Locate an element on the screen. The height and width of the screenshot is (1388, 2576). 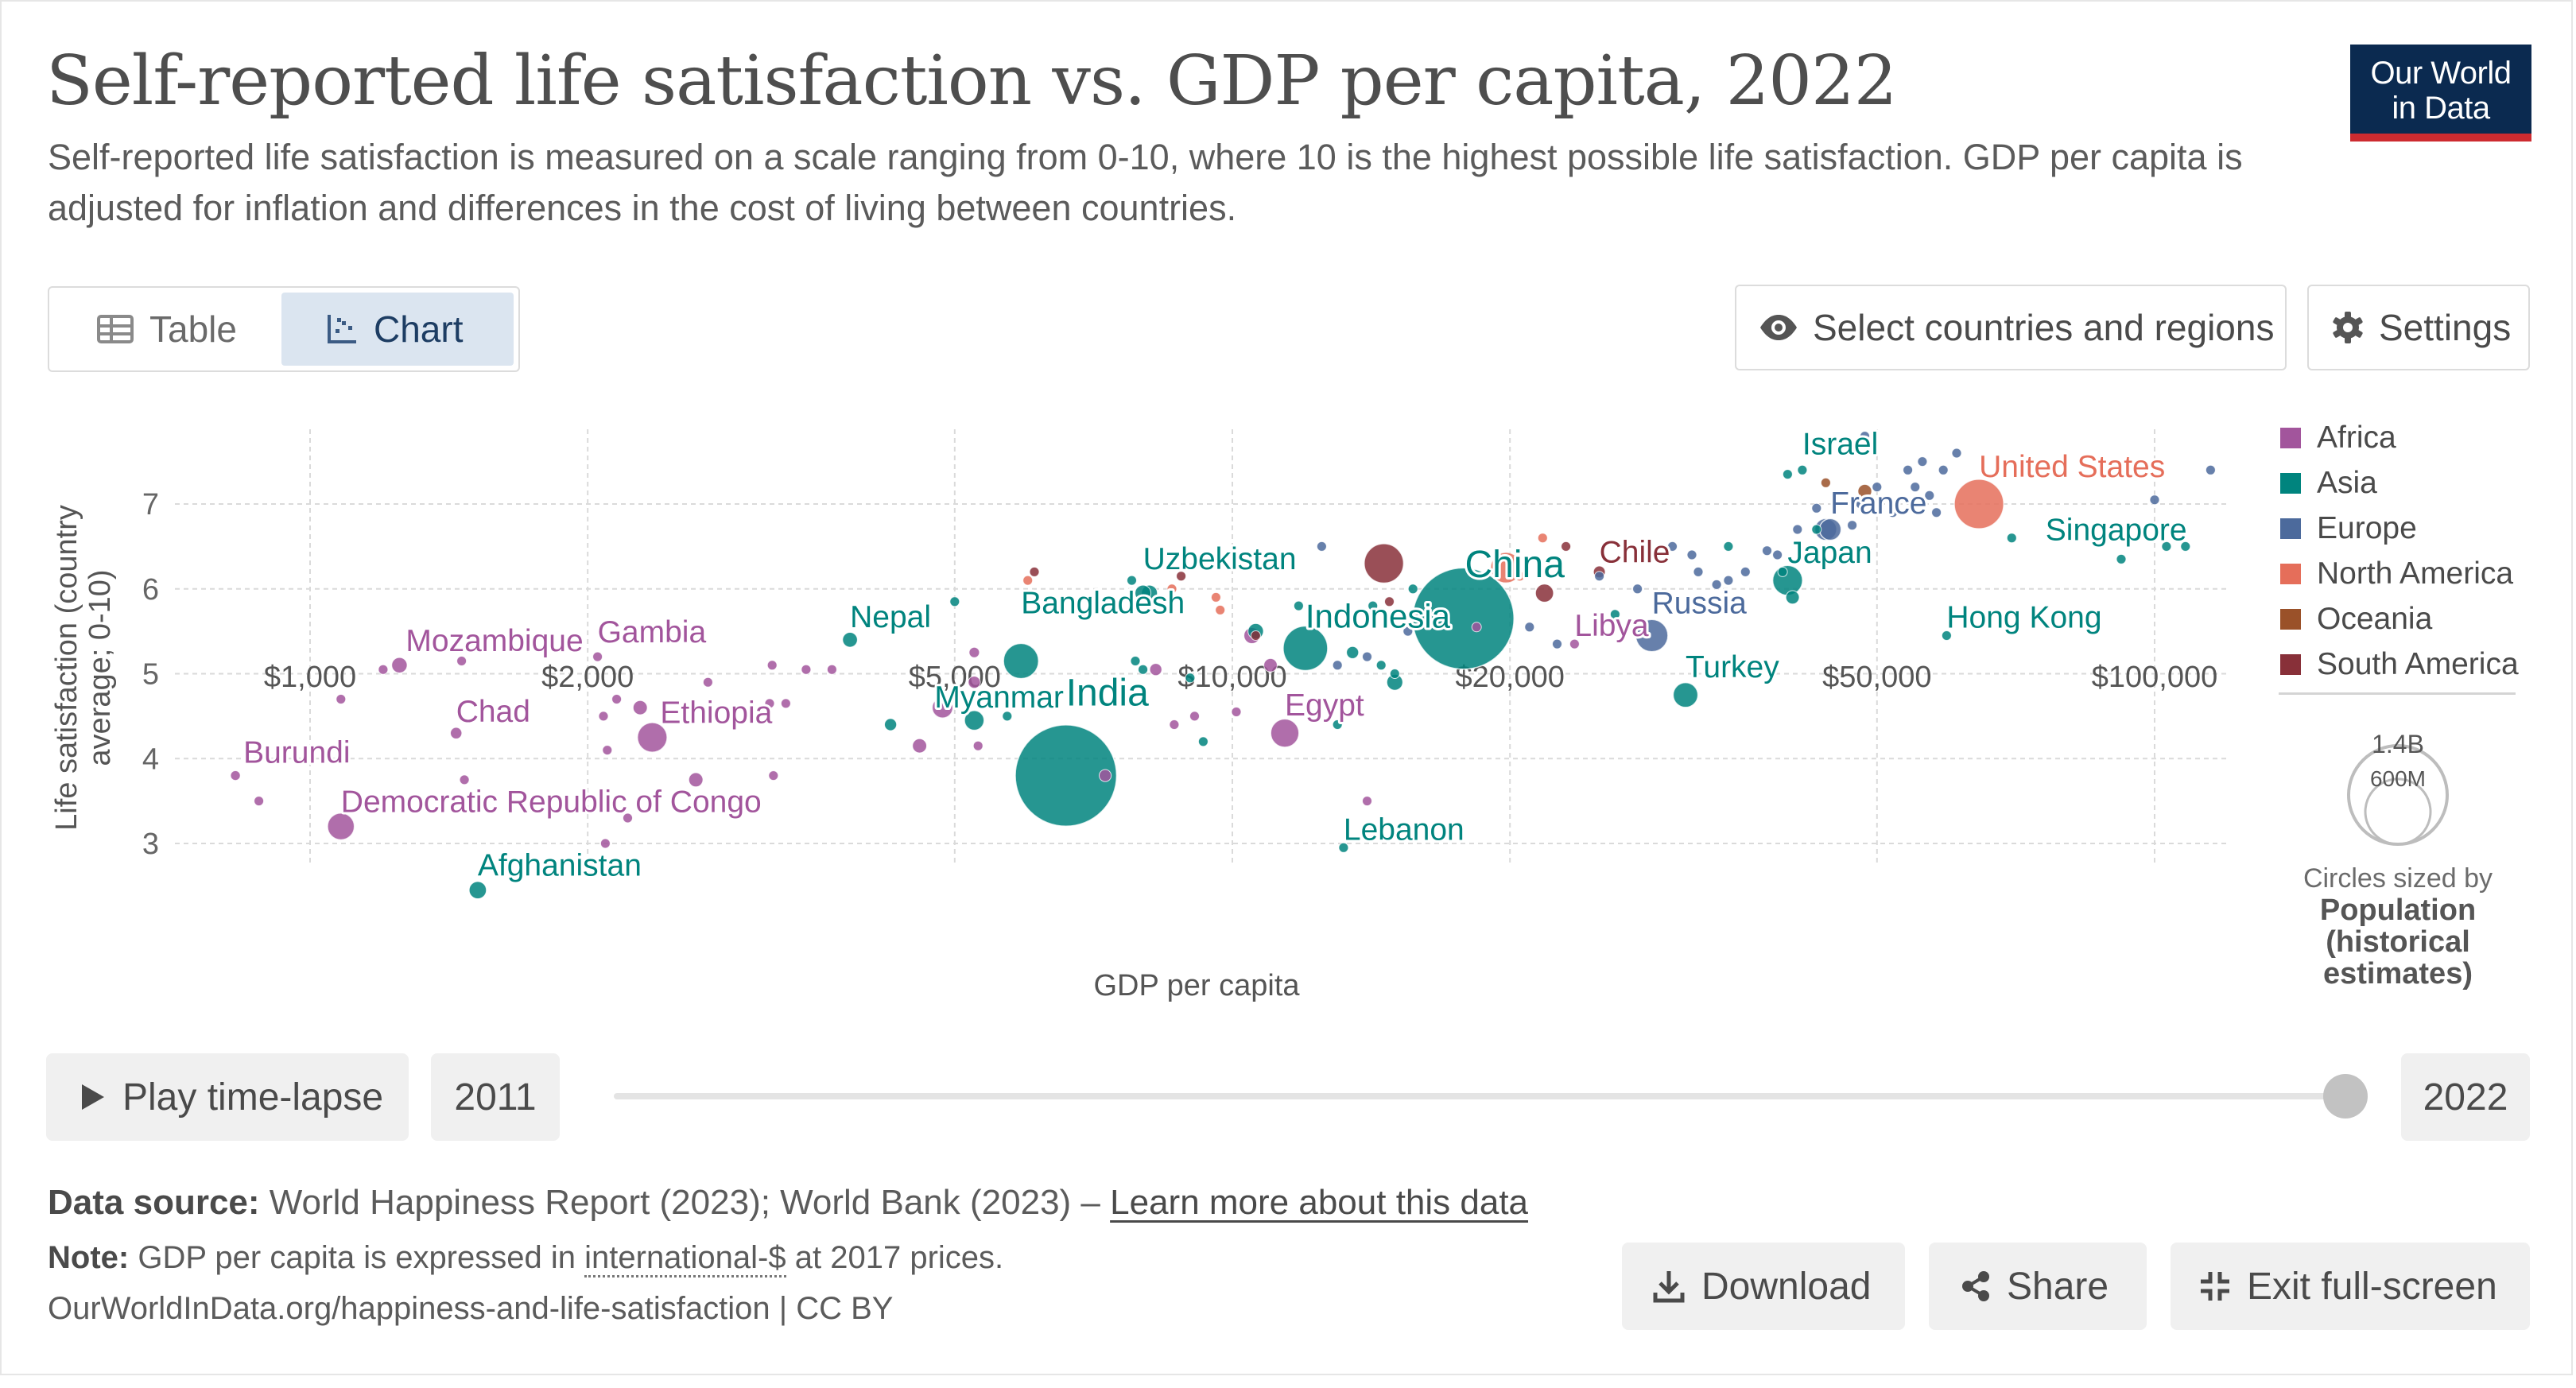
legend-item-europe: Europe is located at coordinates (2400, 528).